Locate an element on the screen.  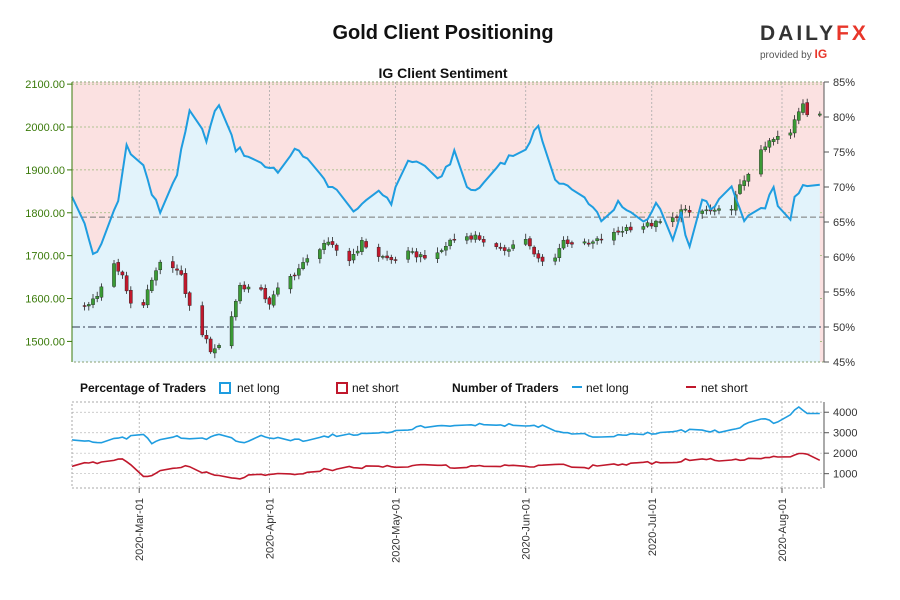
price-tick-label: 2100.00 is located at coordinates (45, 85).